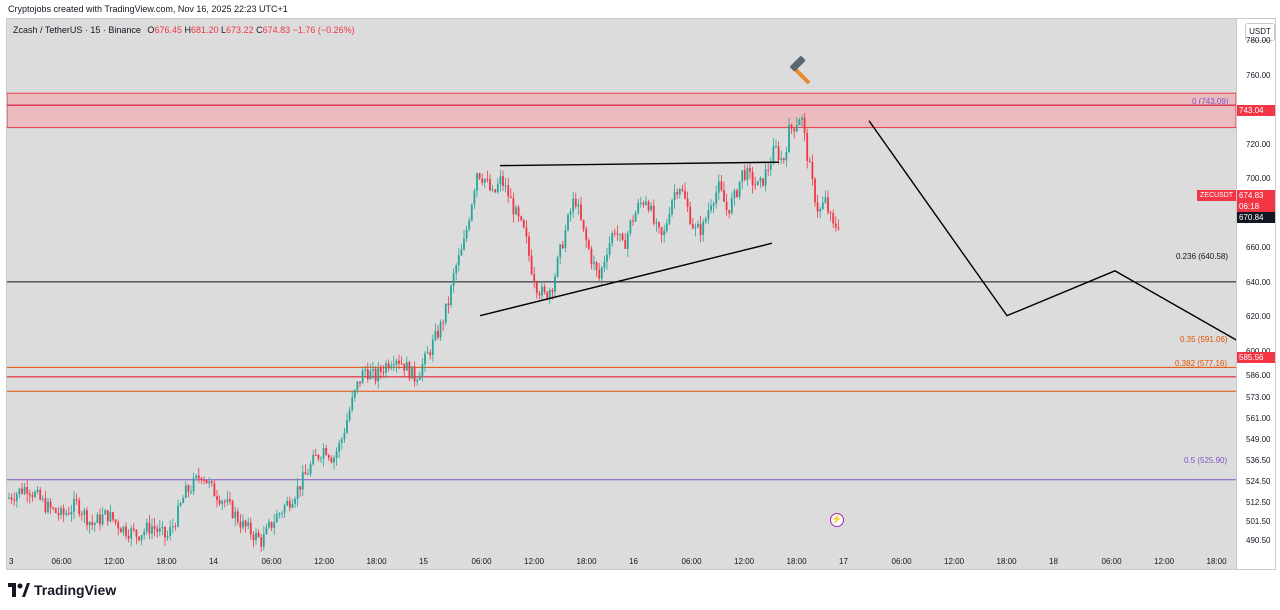 Image resolution: width=1280 pixels, height=610 pixels. Describe the element at coordinates (1256, 195) in the screenshot. I see `last-price-tag: 674.83` at that location.